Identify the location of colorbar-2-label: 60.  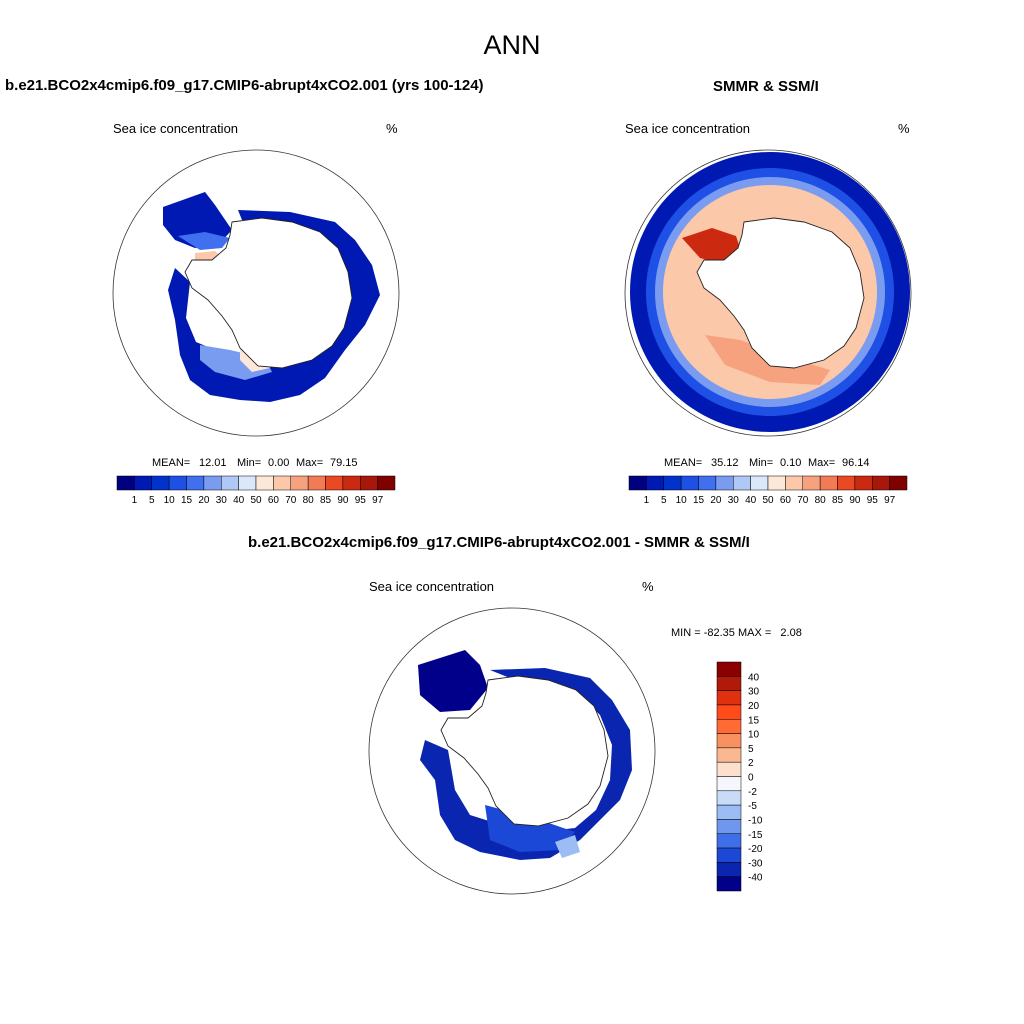
(786, 500).